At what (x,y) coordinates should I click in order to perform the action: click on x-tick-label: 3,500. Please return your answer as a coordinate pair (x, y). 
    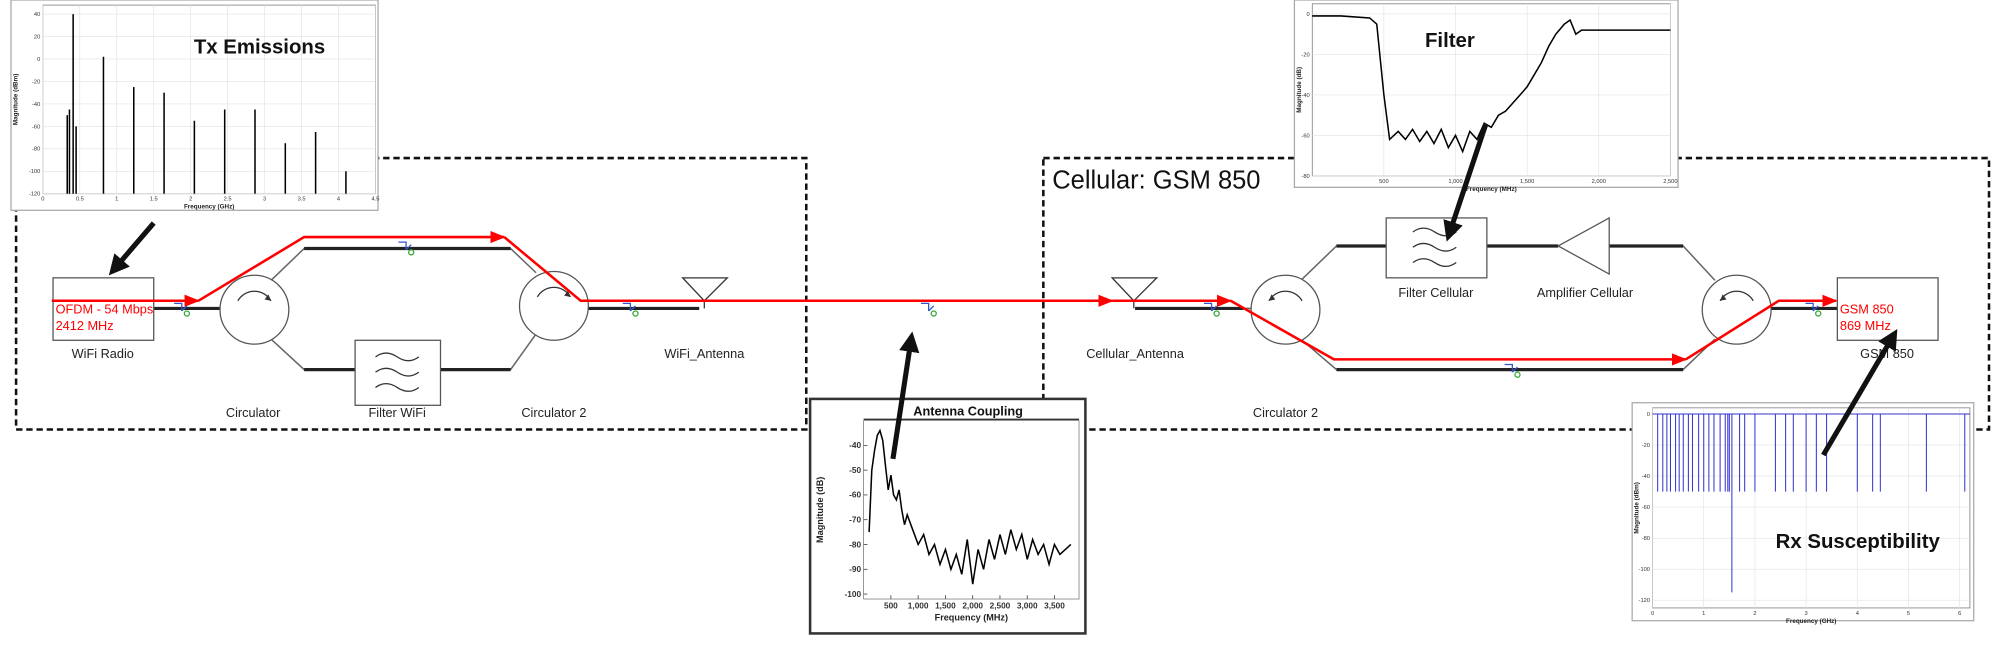
    Looking at the image, I should click on (1054, 606).